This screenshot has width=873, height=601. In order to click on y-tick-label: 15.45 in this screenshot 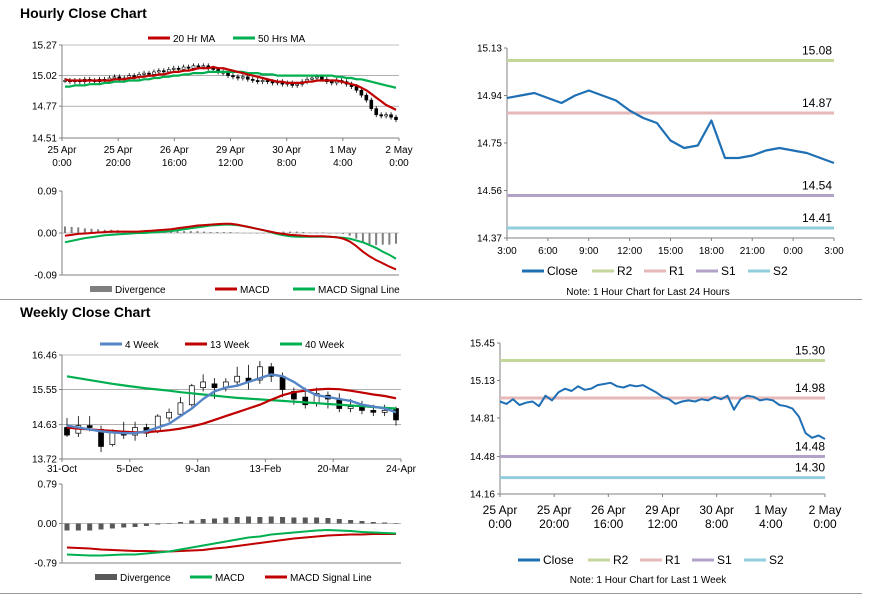, I will do `click(482, 344)`.